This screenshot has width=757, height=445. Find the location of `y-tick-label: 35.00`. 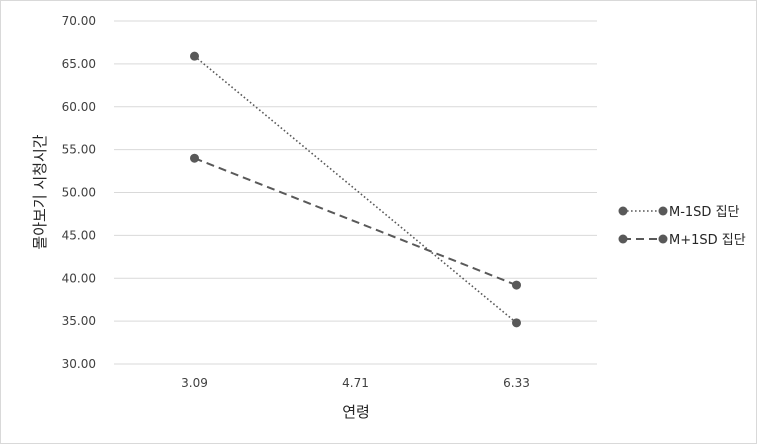

y-tick-label: 35.00 is located at coordinates (79, 321).